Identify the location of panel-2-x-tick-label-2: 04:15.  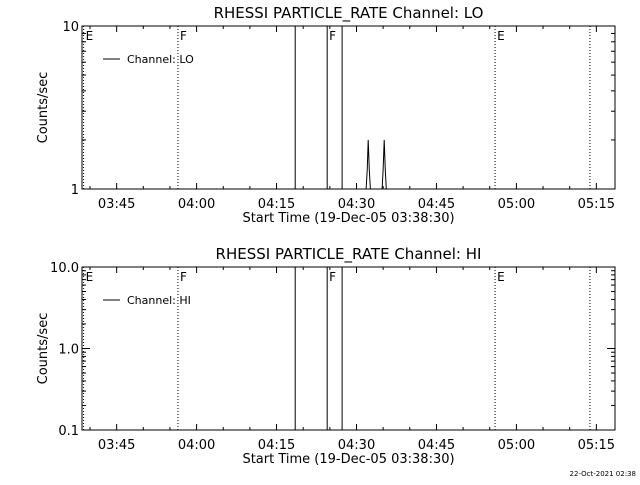
(276, 445).